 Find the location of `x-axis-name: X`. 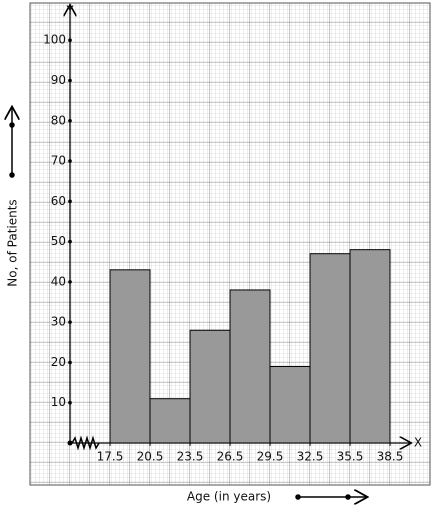

x-axis-name: X is located at coordinates (418, 443).